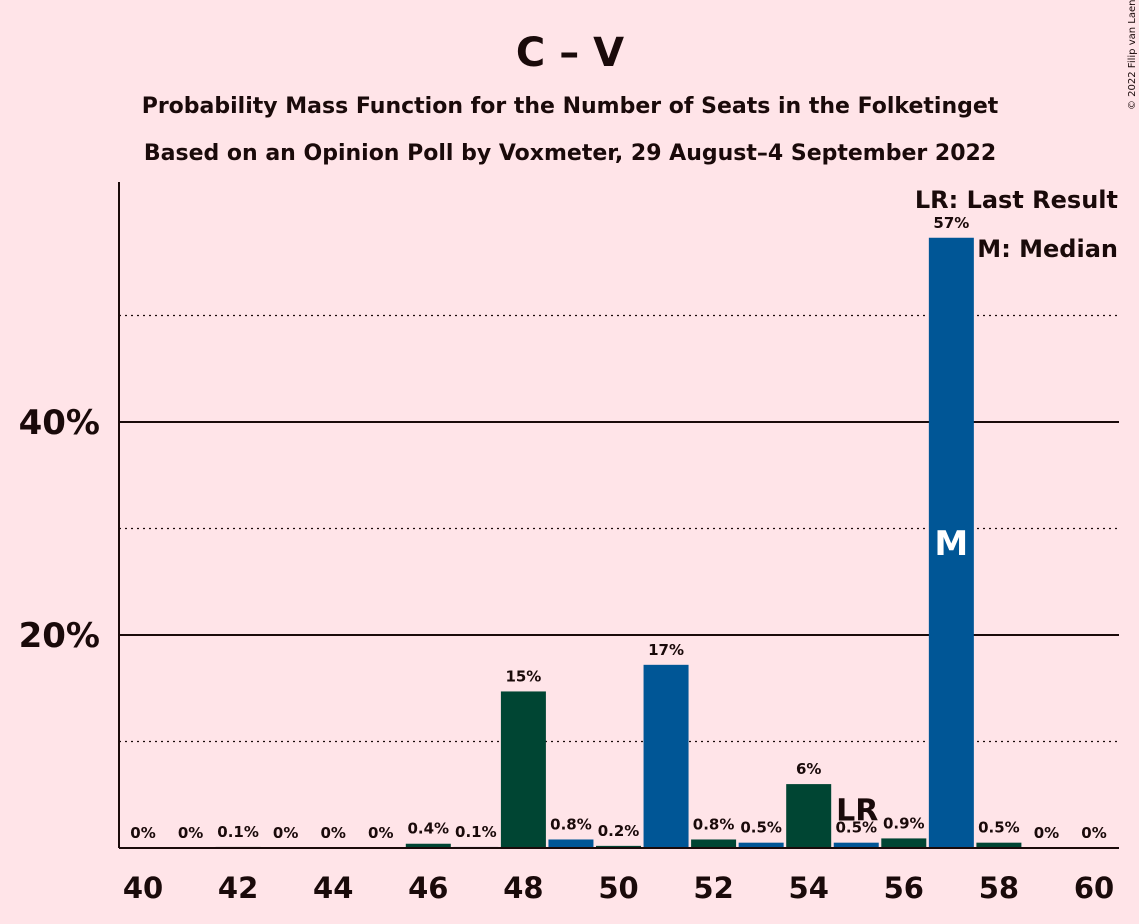 The width and height of the screenshot is (1139, 924). I want to click on y-tick-label: 20%, so click(59, 636).